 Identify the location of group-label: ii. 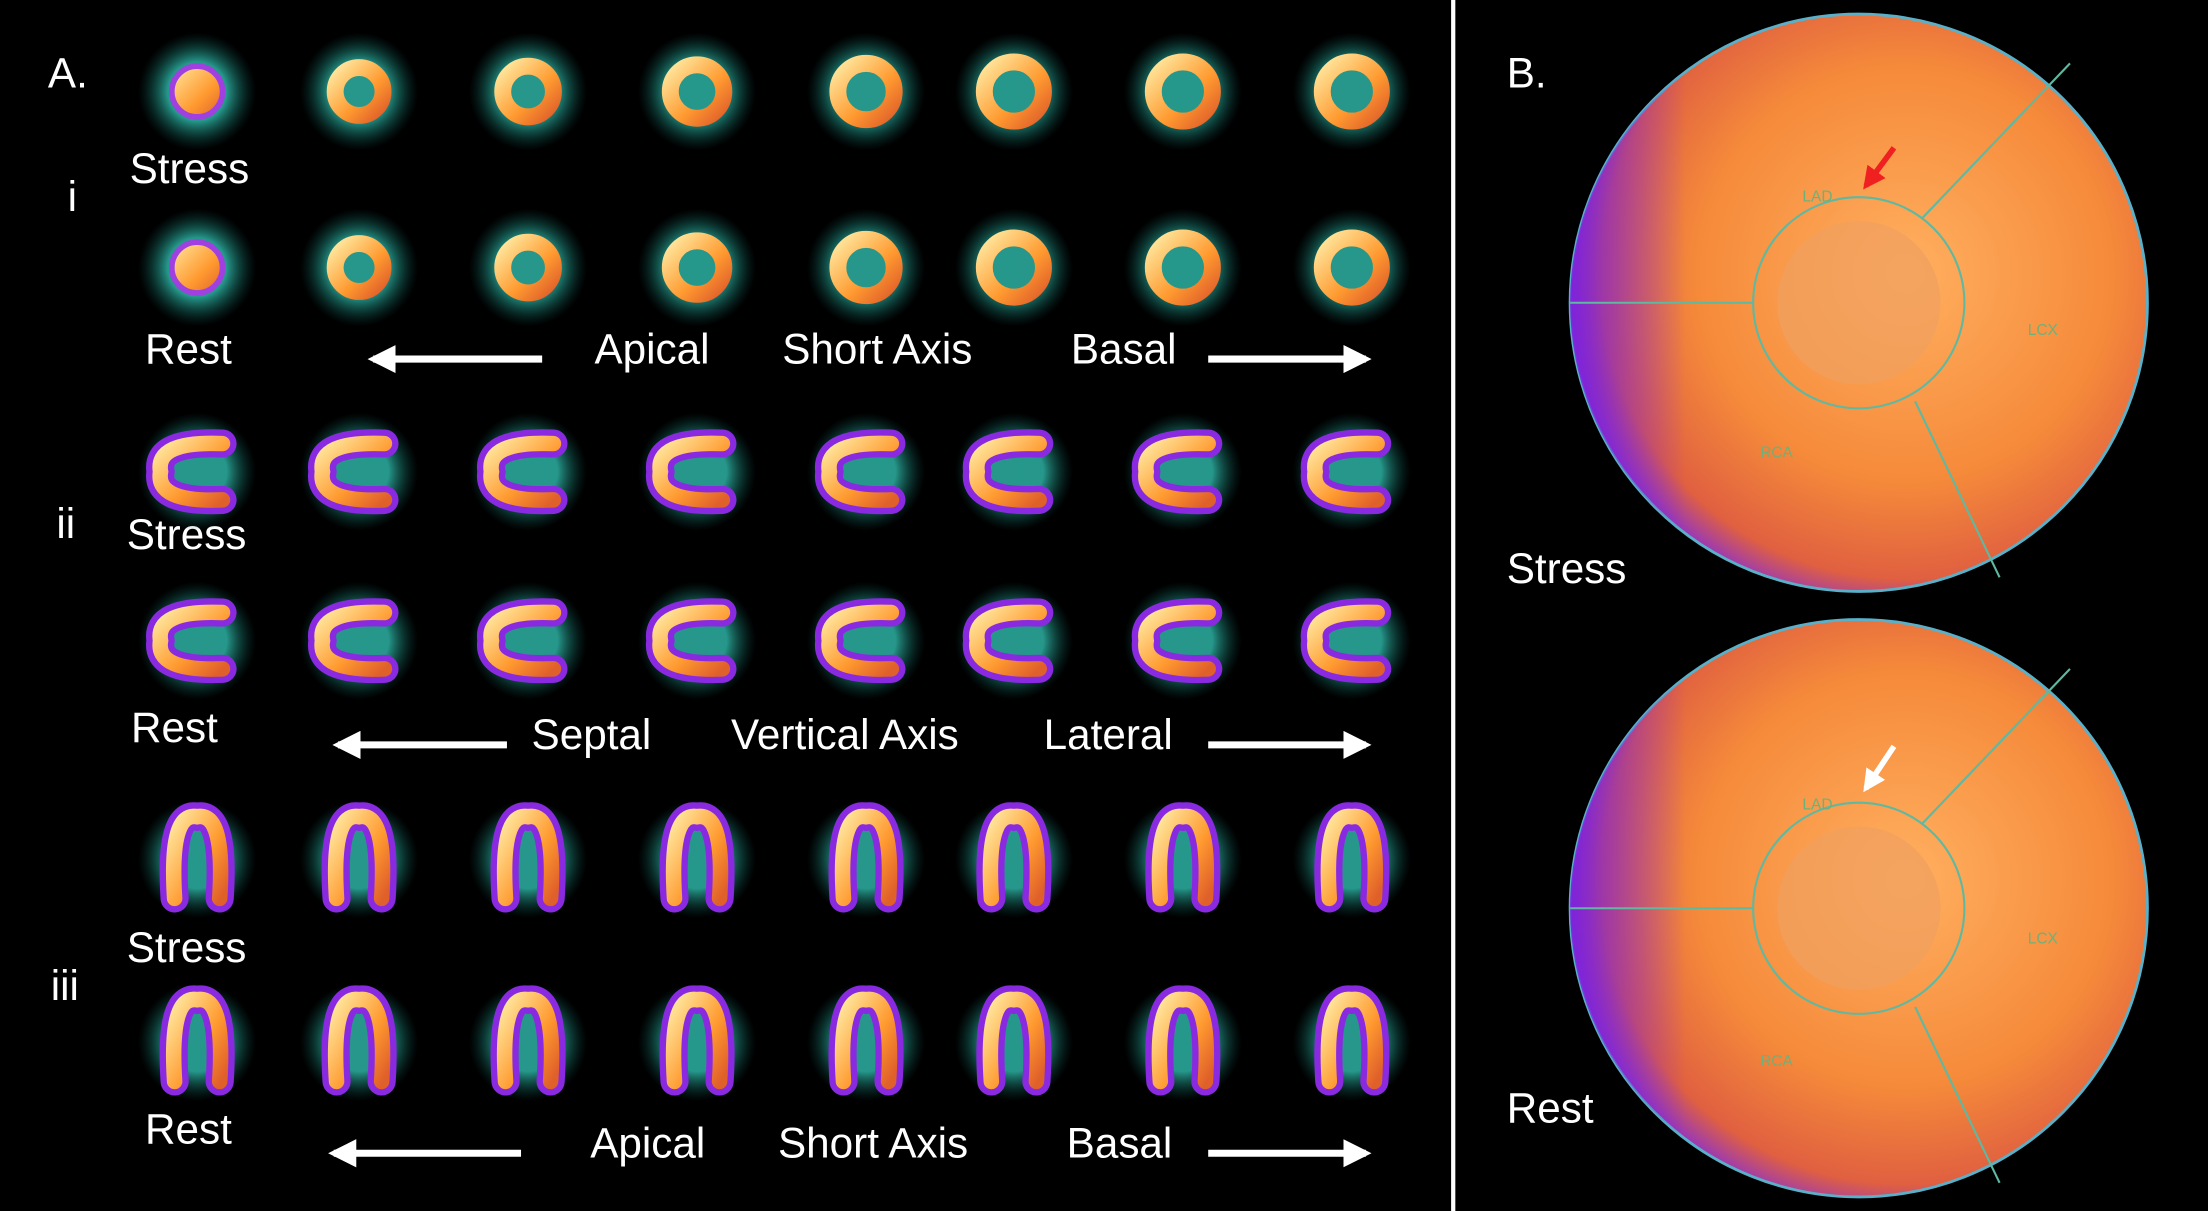
(65, 523).